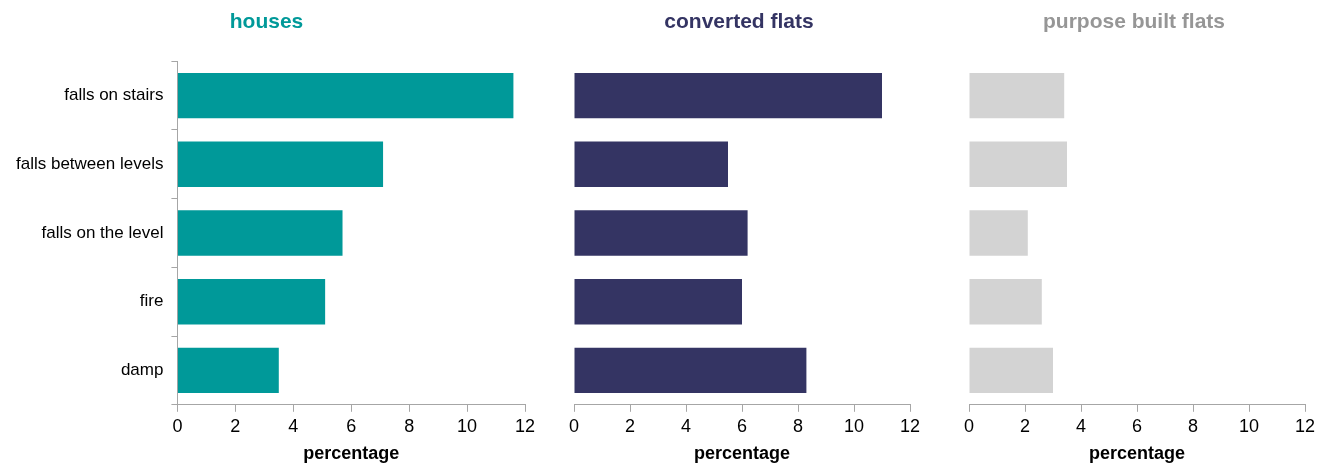  I want to click on y-tick-label: fire, so click(151, 301).